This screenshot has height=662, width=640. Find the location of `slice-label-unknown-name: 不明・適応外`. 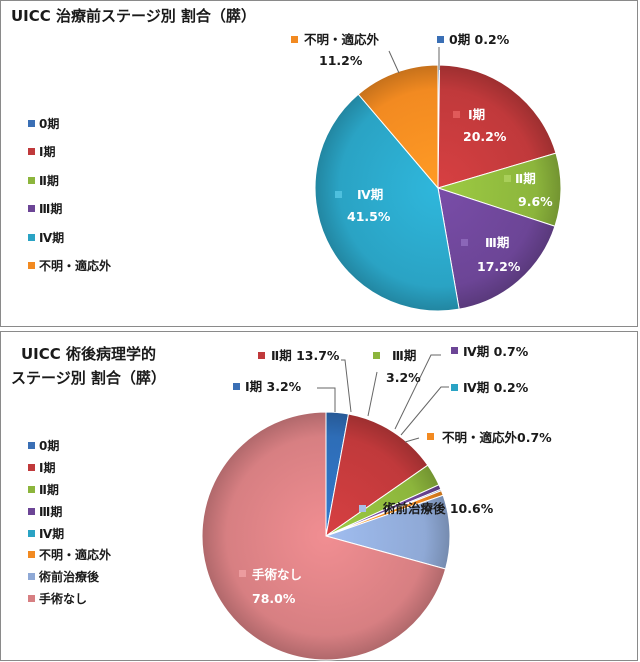

slice-label-unknown-name: 不明・適応外 is located at coordinates (342, 39).